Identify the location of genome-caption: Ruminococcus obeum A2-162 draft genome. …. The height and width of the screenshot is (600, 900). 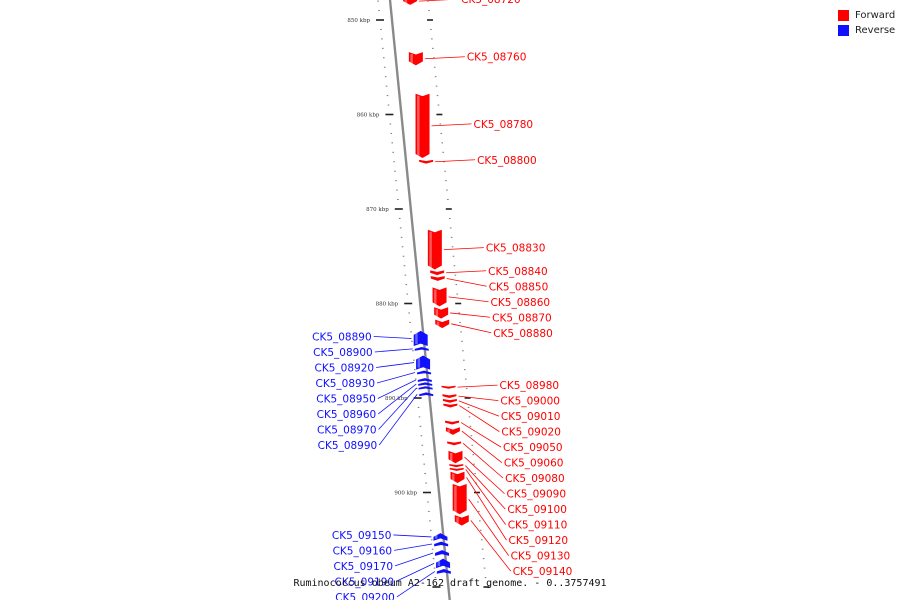
(450, 583).